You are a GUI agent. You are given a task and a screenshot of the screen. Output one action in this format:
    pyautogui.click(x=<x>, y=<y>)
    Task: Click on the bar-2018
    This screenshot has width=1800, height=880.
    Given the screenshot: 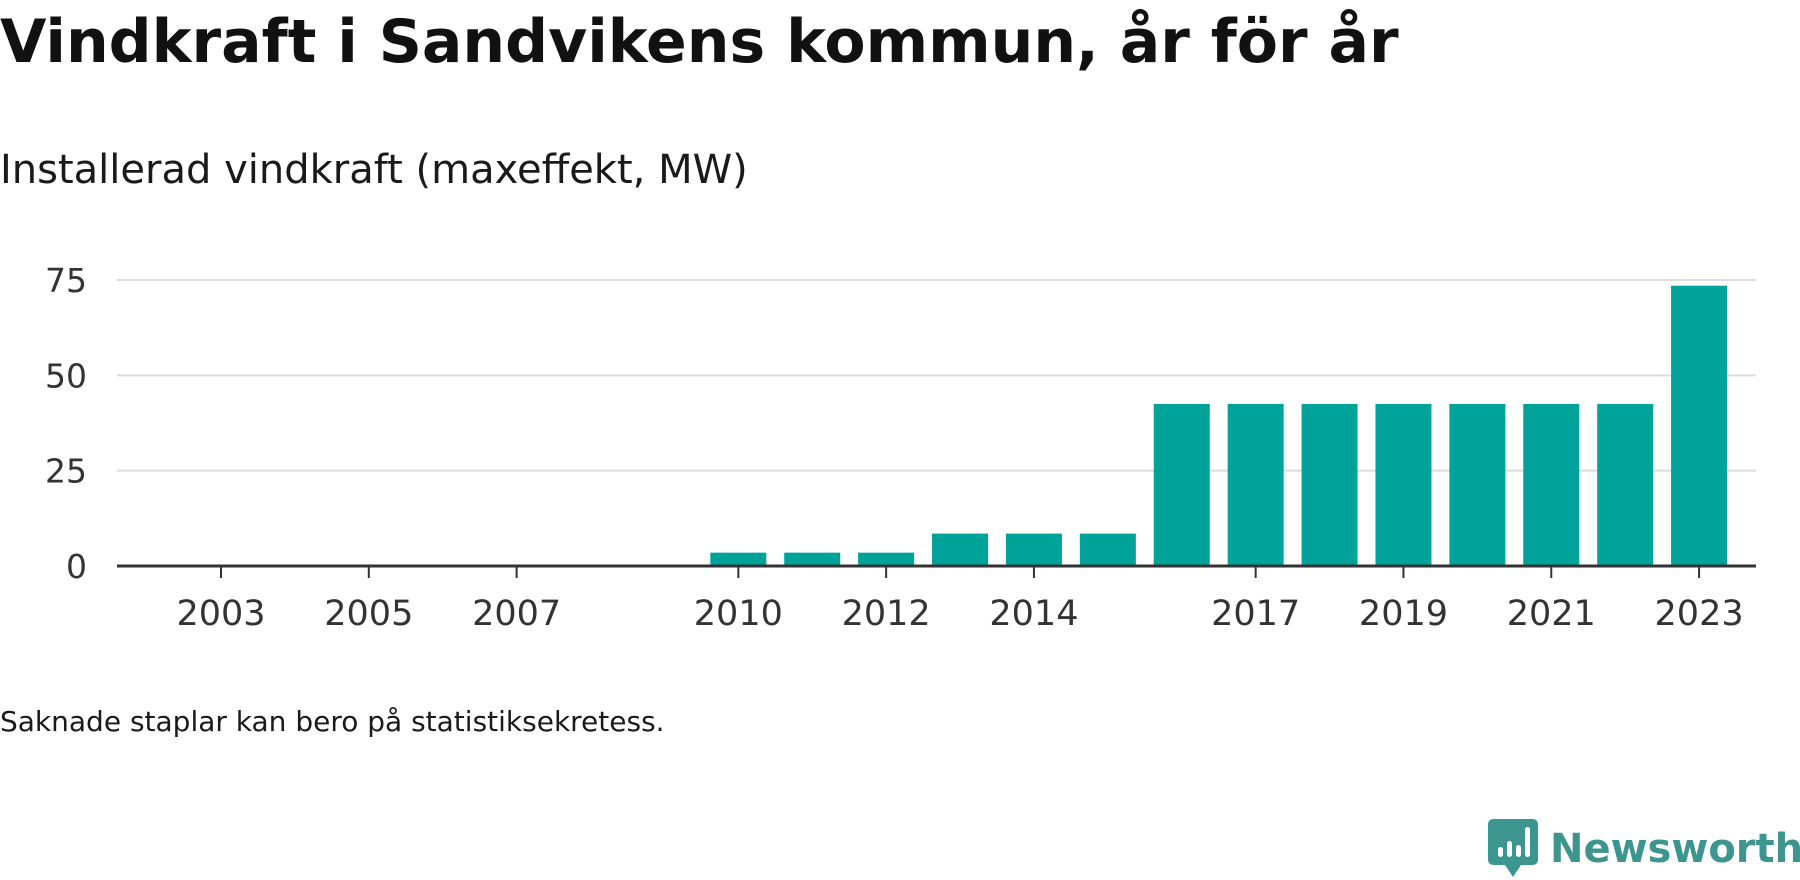 What is the action you would take?
    pyautogui.click(x=1329, y=484)
    